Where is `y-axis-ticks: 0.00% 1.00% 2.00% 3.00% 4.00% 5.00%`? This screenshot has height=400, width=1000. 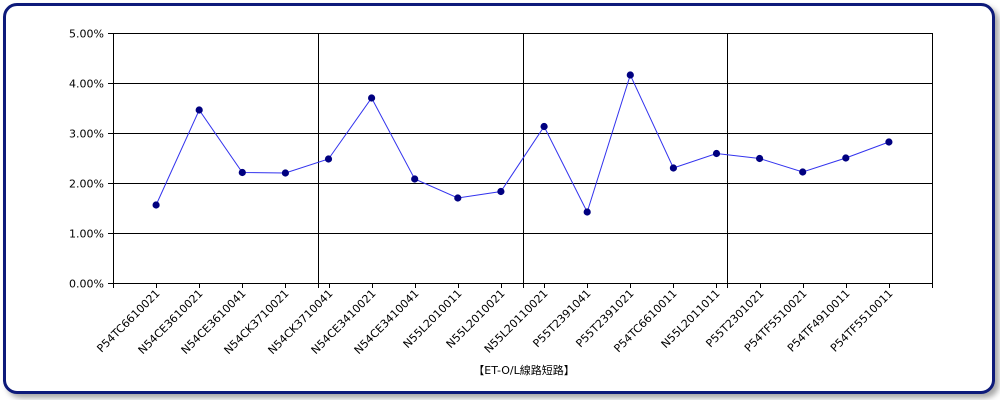
y-axis-ticks: 0.00% 1.00% 2.00% 3.00% 4.00% 5.00% is located at coordinates (86, 159).